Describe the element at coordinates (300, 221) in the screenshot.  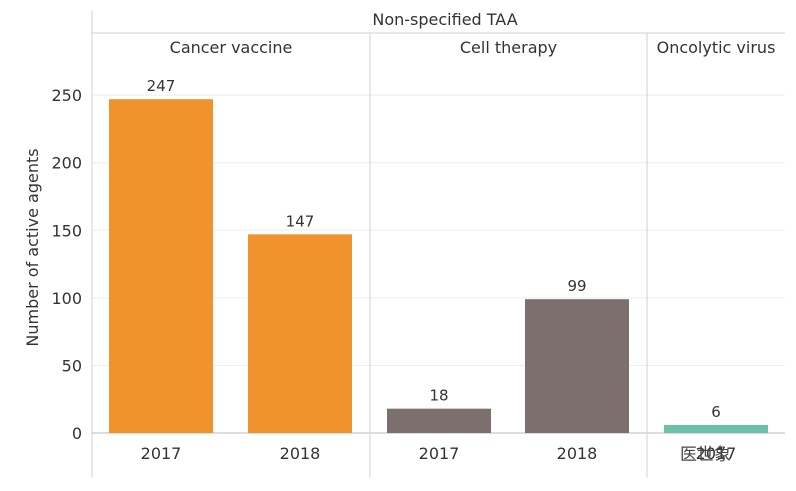
I see `data-label: 147` at that location.